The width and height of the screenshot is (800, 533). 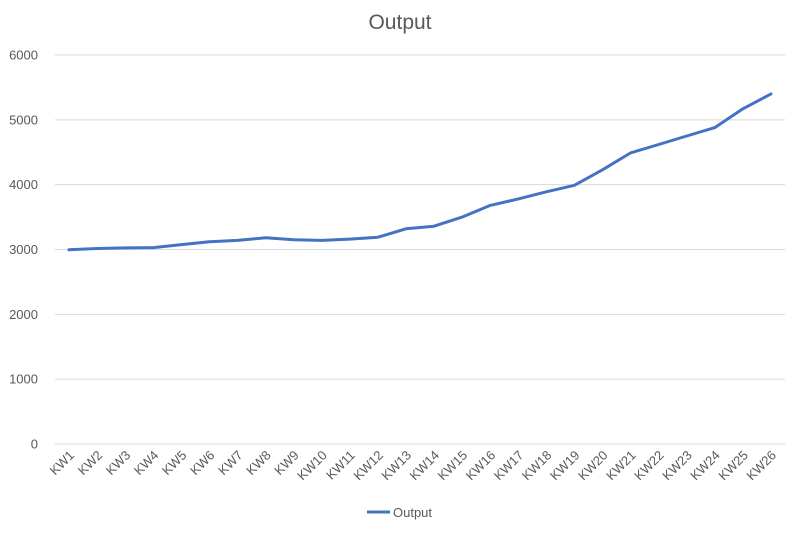 What do you see at coordinates (62, 463) in the screenshot?
I see `x-tick-label: KW1` at bounding box center [62, 463].